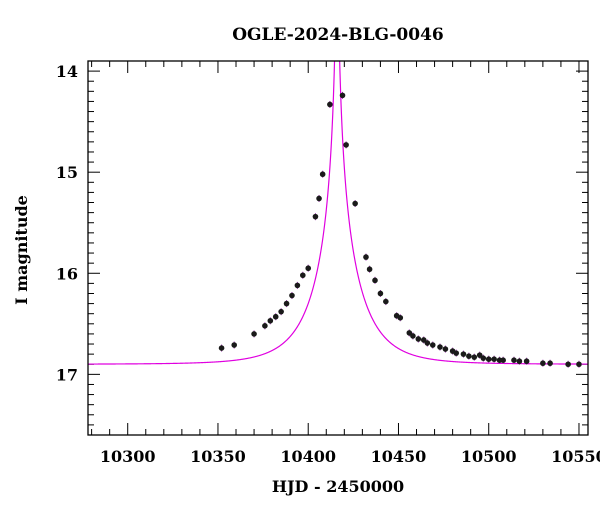 Image resolution: width=600 pixels, height=512 pixels. I want to click on y-tick-label: 15, so click(67, 172).